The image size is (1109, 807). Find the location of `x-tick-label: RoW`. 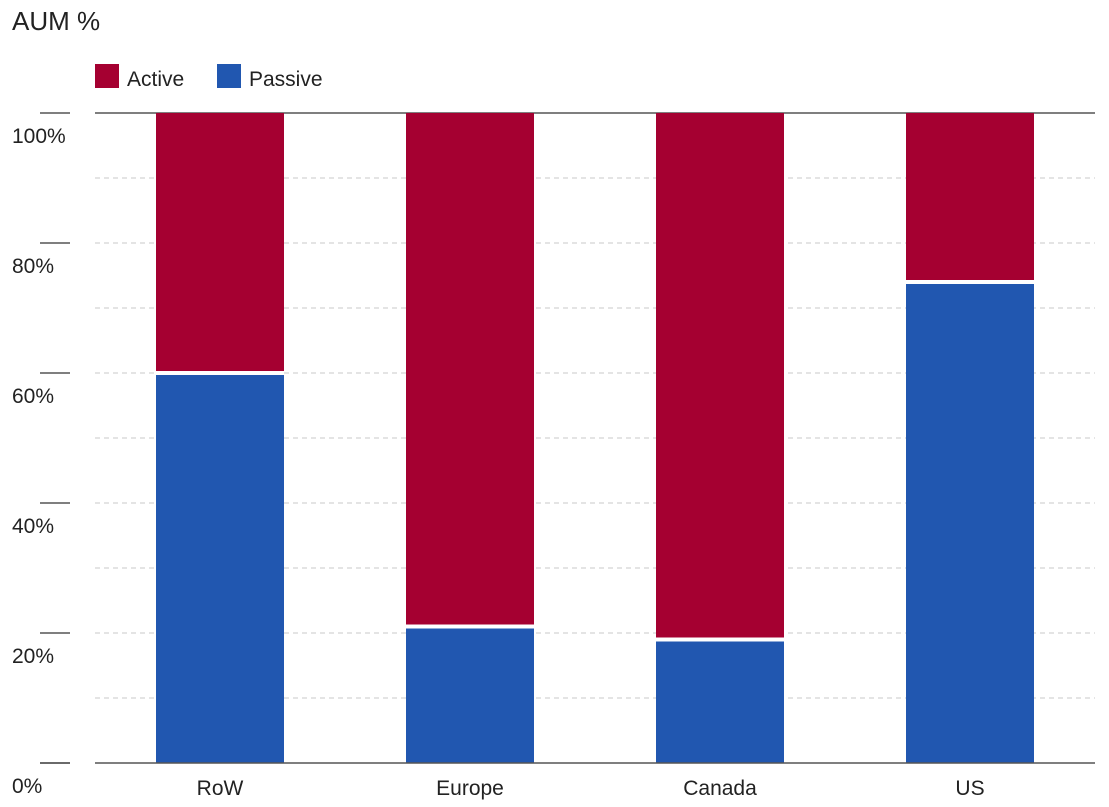

x-tick-label: RoW is located at coordinates (220, 788).